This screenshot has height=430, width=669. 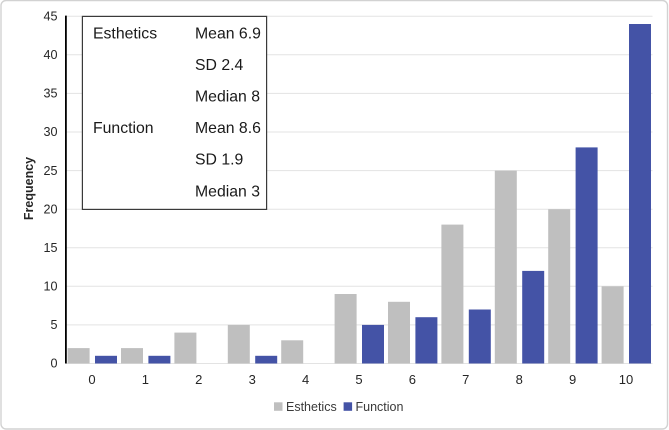 I want to click on svg-text: 1, so click(x=145, y=379).